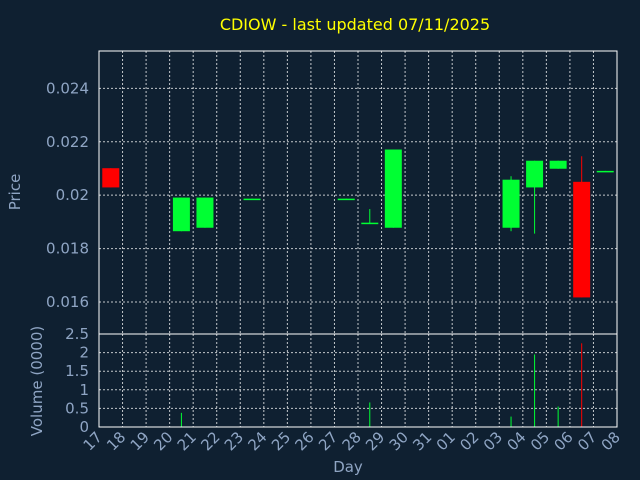  I want to click on volume-tick-labels: 00.511.522.5, so click(77, 380).